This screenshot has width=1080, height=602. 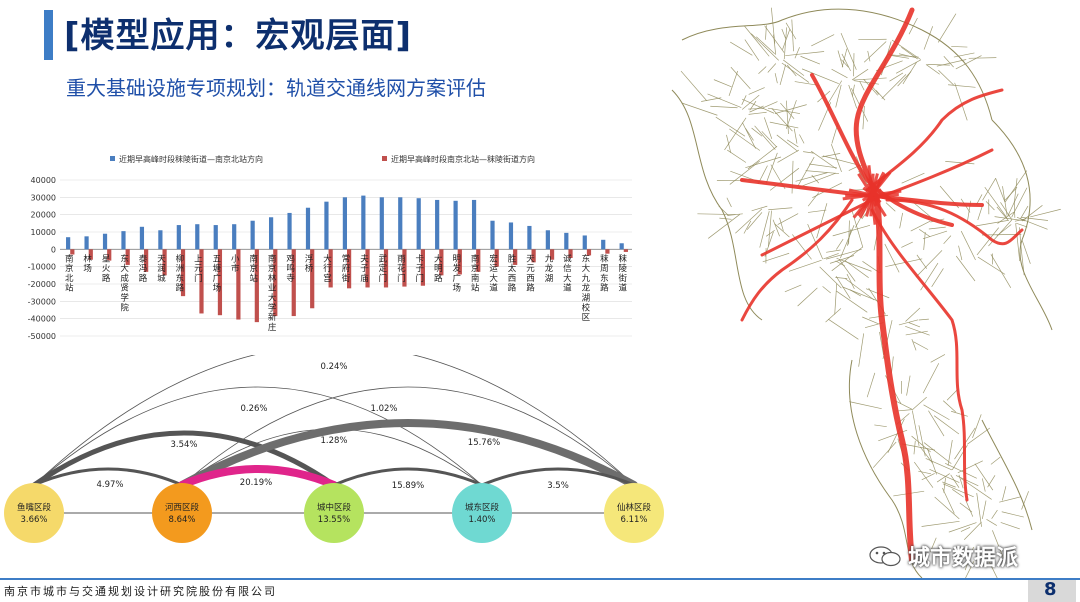 I want to click on y-tick-label: -50000, so click(x=42, y=336).